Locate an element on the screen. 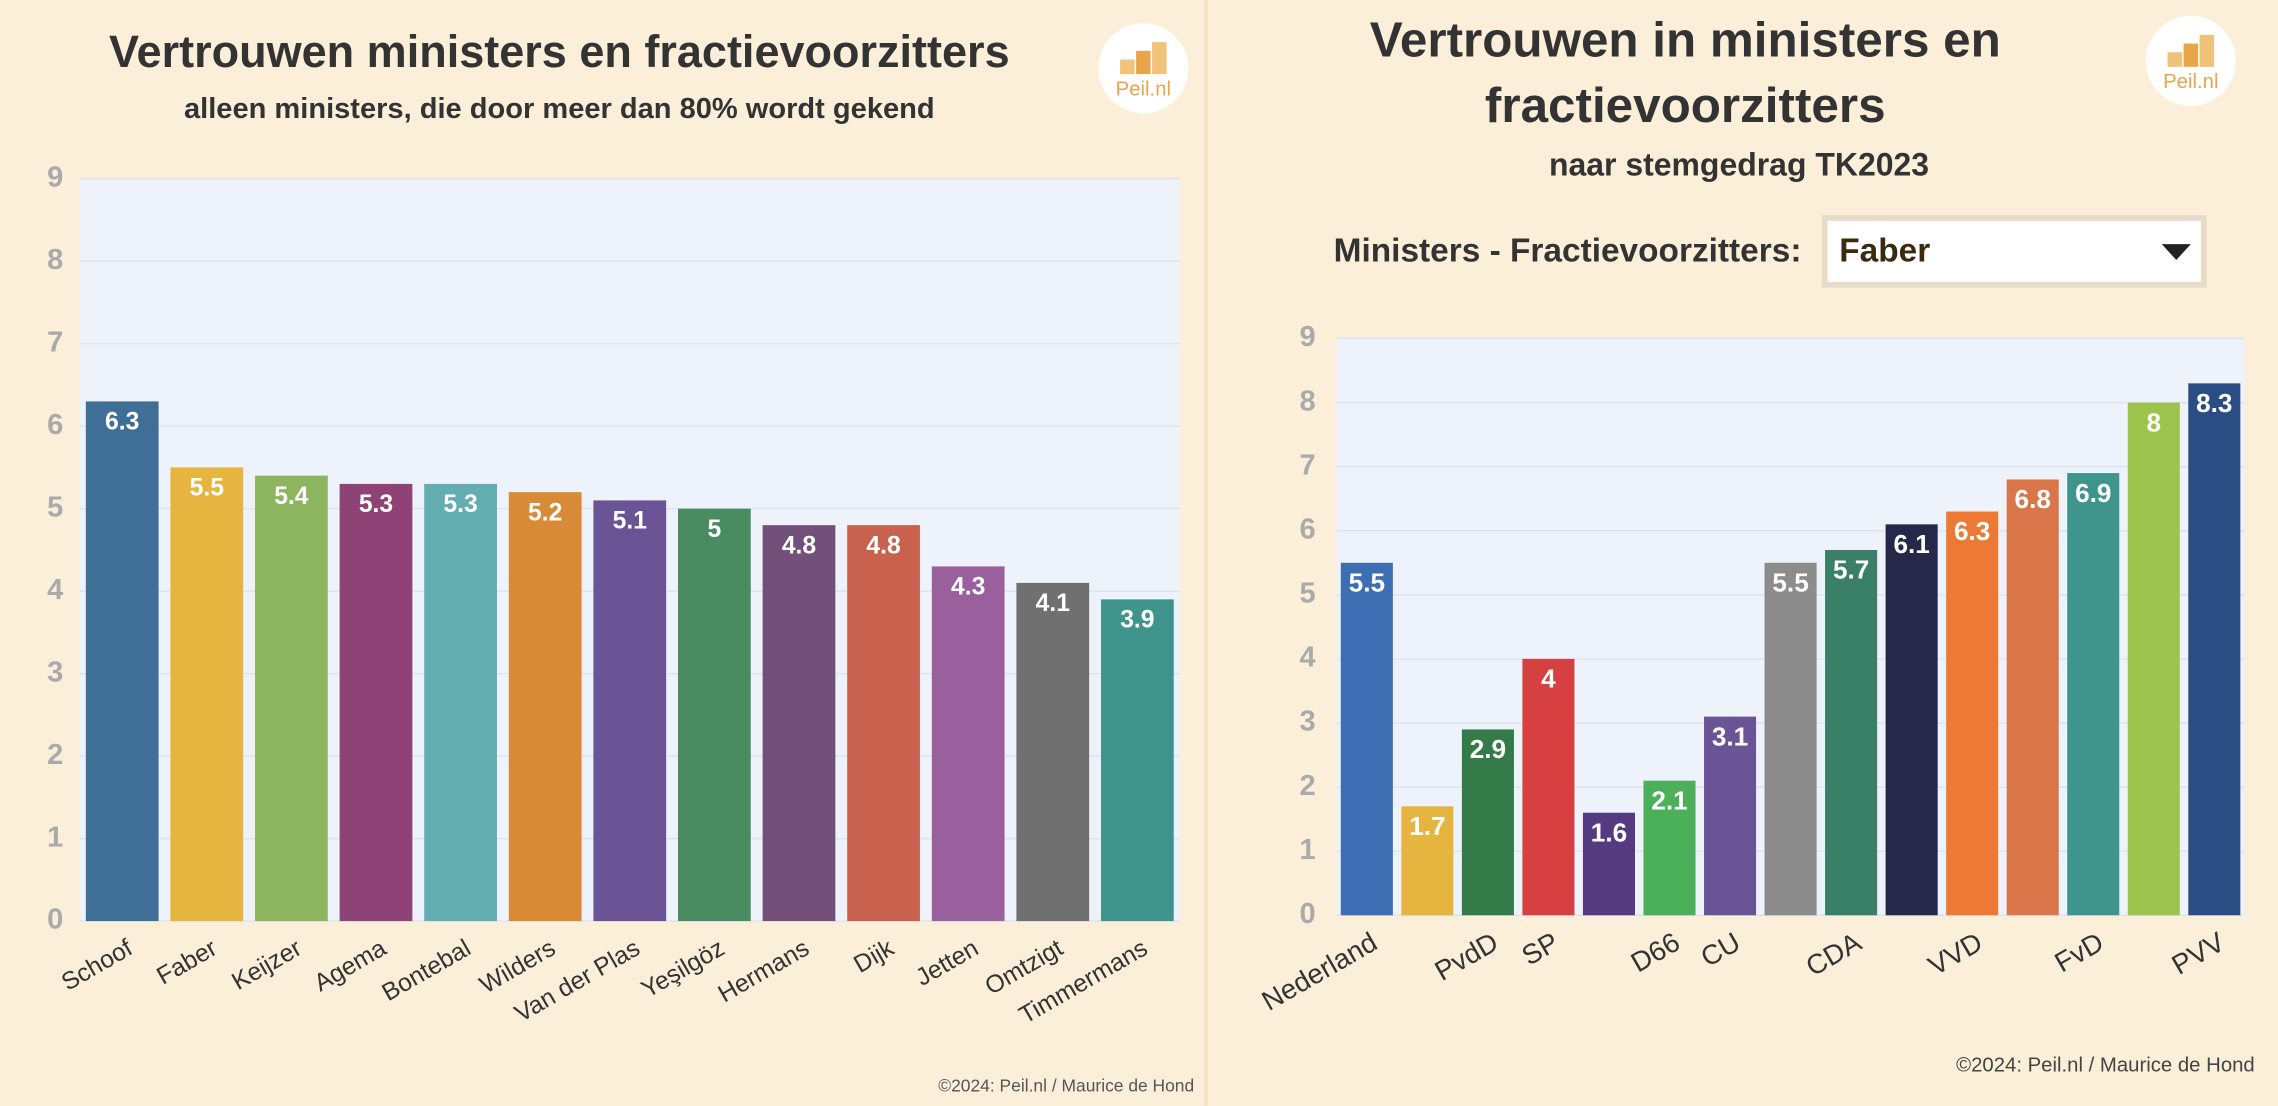 This screenshot has width=2278, height=1106. value-label: 8 is located at coordinates (2154, 422).